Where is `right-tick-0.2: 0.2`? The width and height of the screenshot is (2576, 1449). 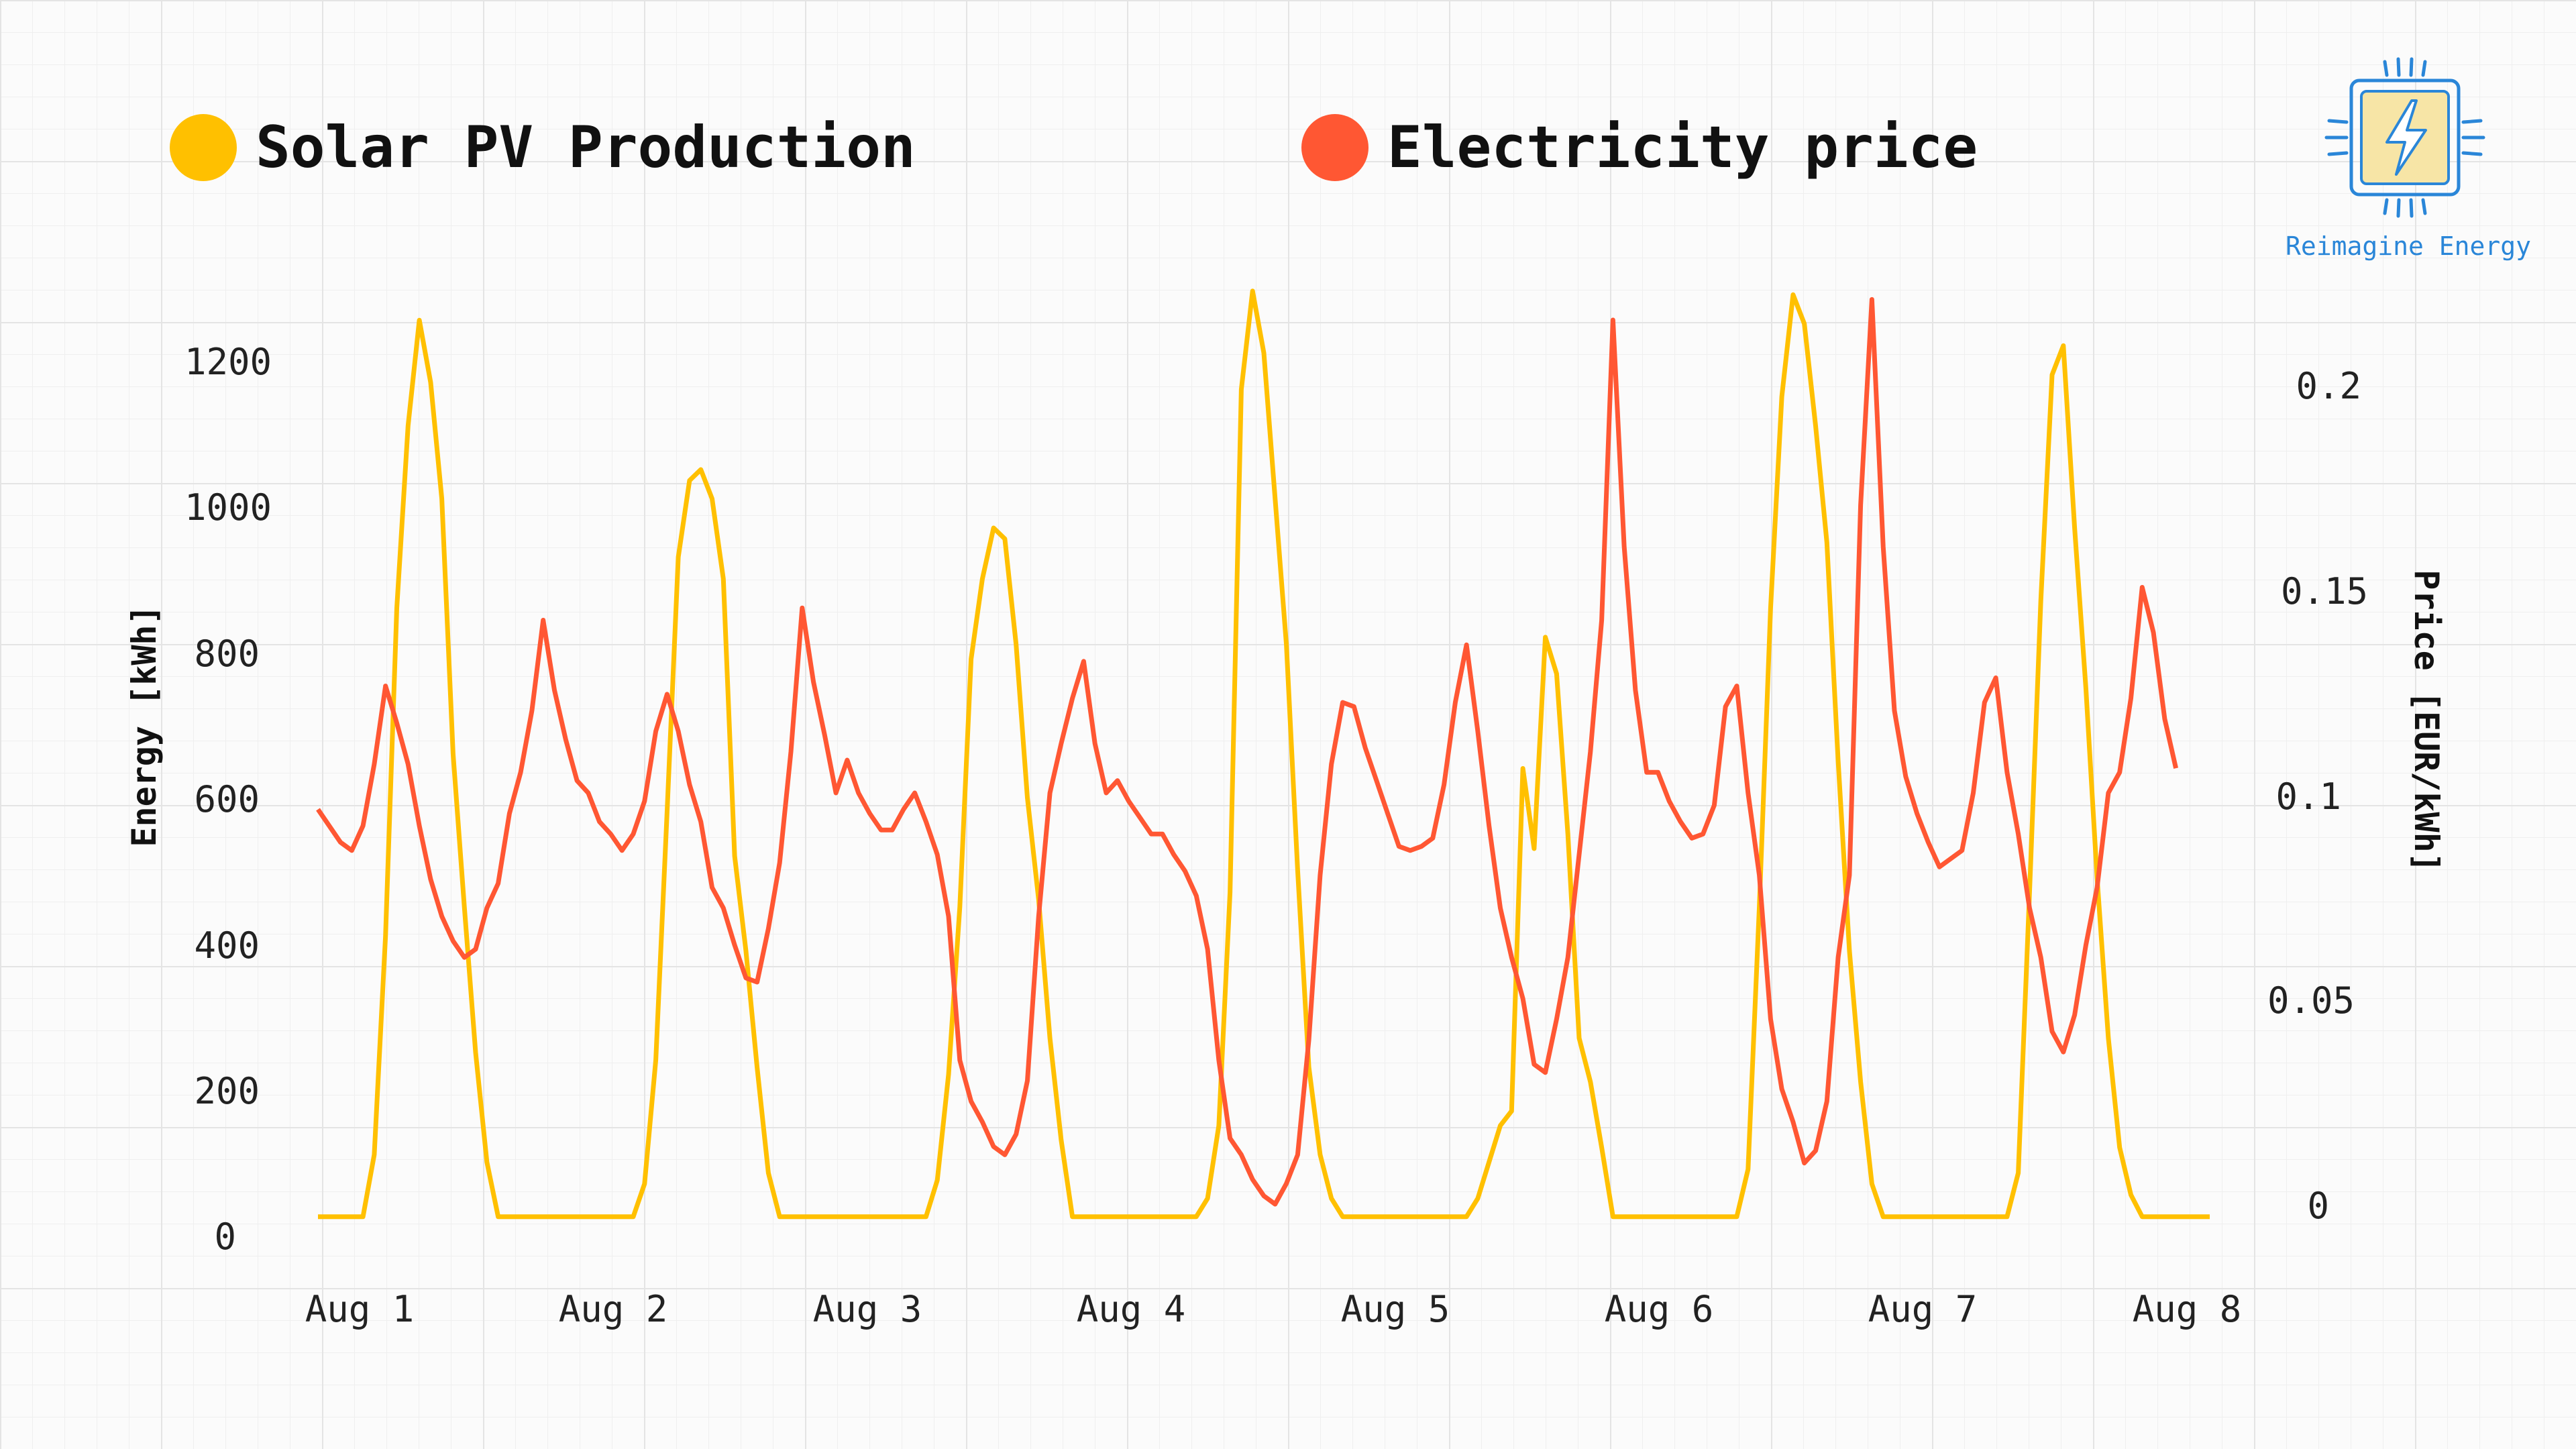 right-tick-0.2: 0.2 is located at coordinates (2328, 386).